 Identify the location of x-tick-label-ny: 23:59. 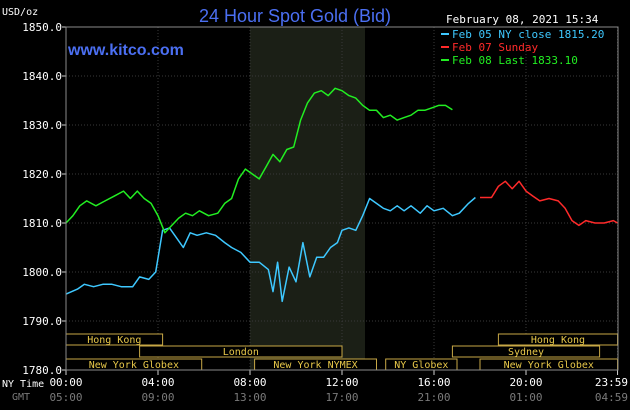
(611, 382).